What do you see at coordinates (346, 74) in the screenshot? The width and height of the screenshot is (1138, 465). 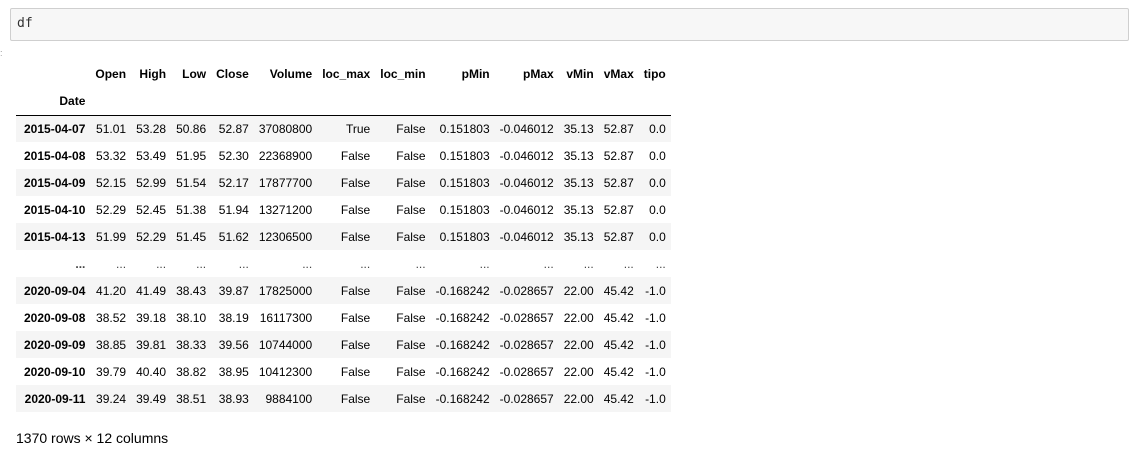 I see `column-header: loc_max` at bounding box center [346, 74].